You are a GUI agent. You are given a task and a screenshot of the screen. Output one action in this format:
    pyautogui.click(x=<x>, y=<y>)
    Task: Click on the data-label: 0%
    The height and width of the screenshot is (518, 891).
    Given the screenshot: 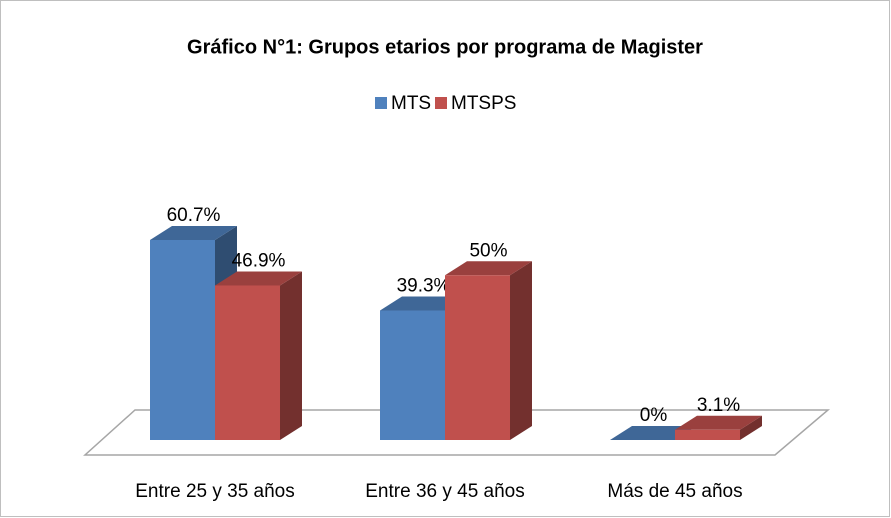 What is the action you would take?
    pyautogui.click(x=654, y=415)
    